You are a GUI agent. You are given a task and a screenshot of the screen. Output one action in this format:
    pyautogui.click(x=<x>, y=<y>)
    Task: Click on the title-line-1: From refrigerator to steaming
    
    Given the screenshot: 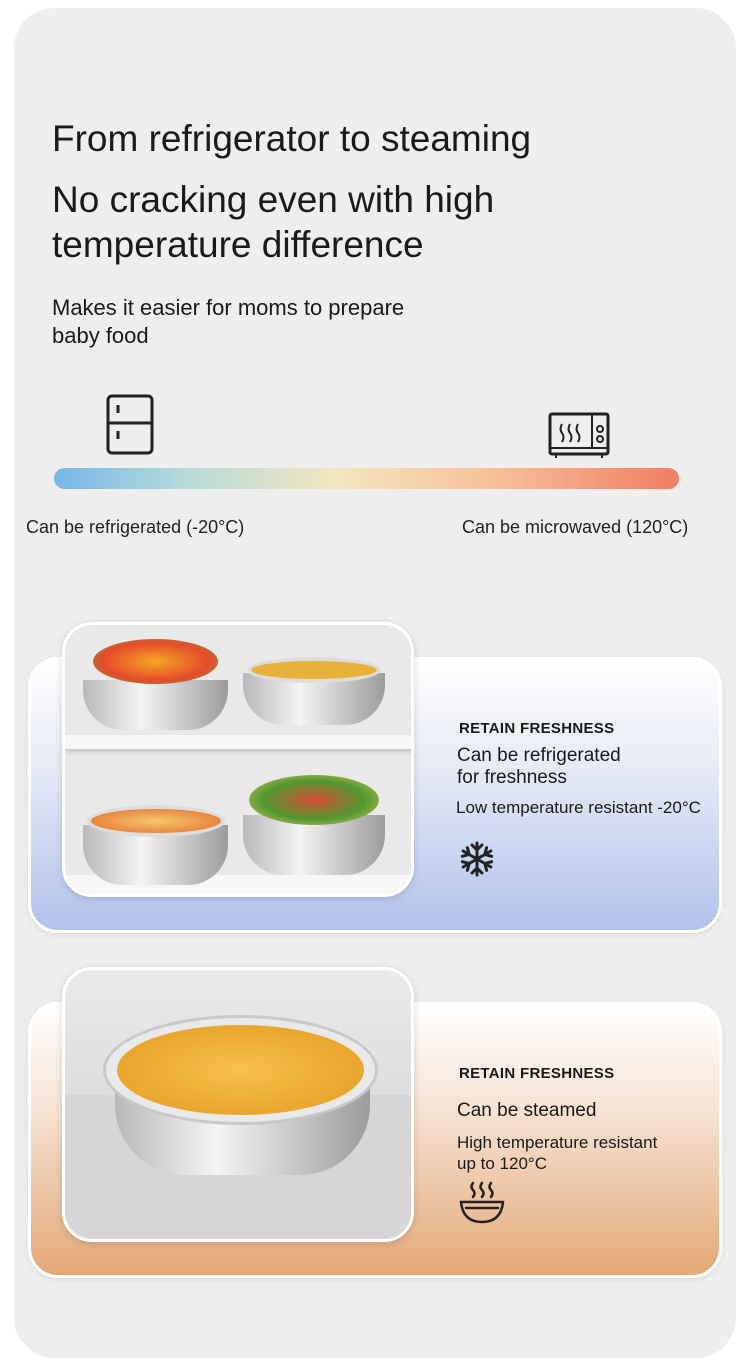 What is the action you would take?
    pyautogui.click(x=292, y=138)
    